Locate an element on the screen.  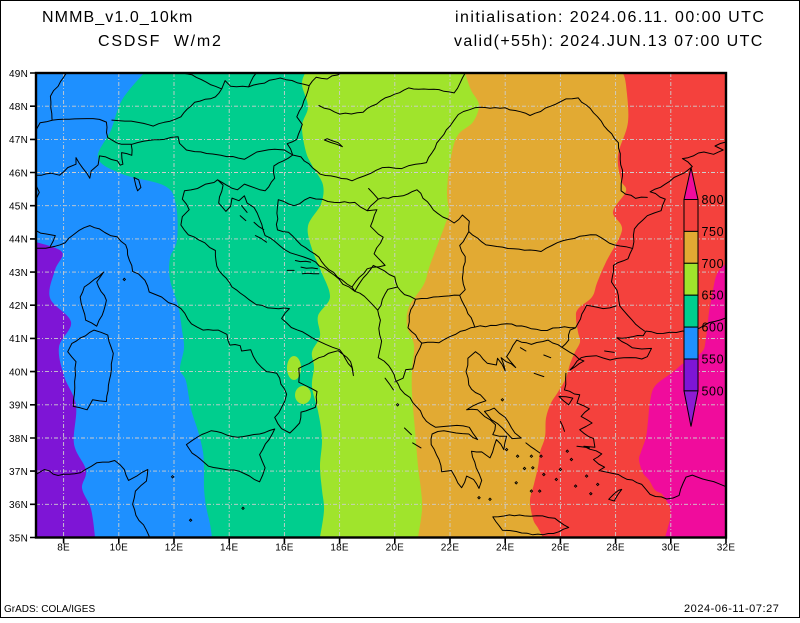
svg-text: 36N is located at coordinates (18, 505).